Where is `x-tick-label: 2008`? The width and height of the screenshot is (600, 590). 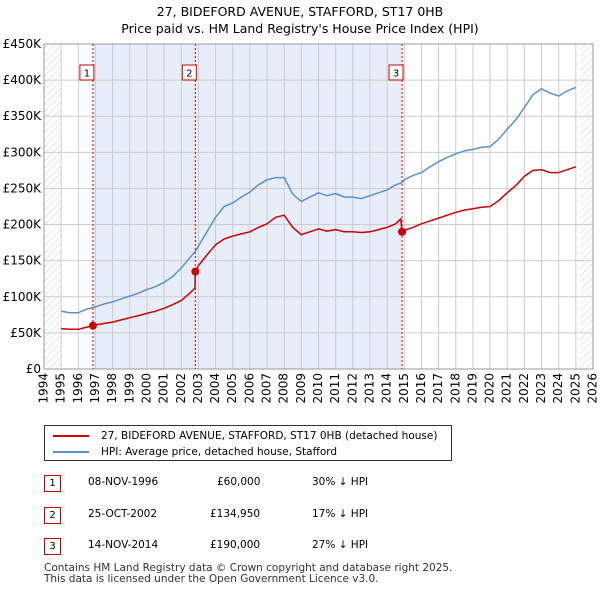
x-tick-label: 2008 is located at coordinates (284, 388).